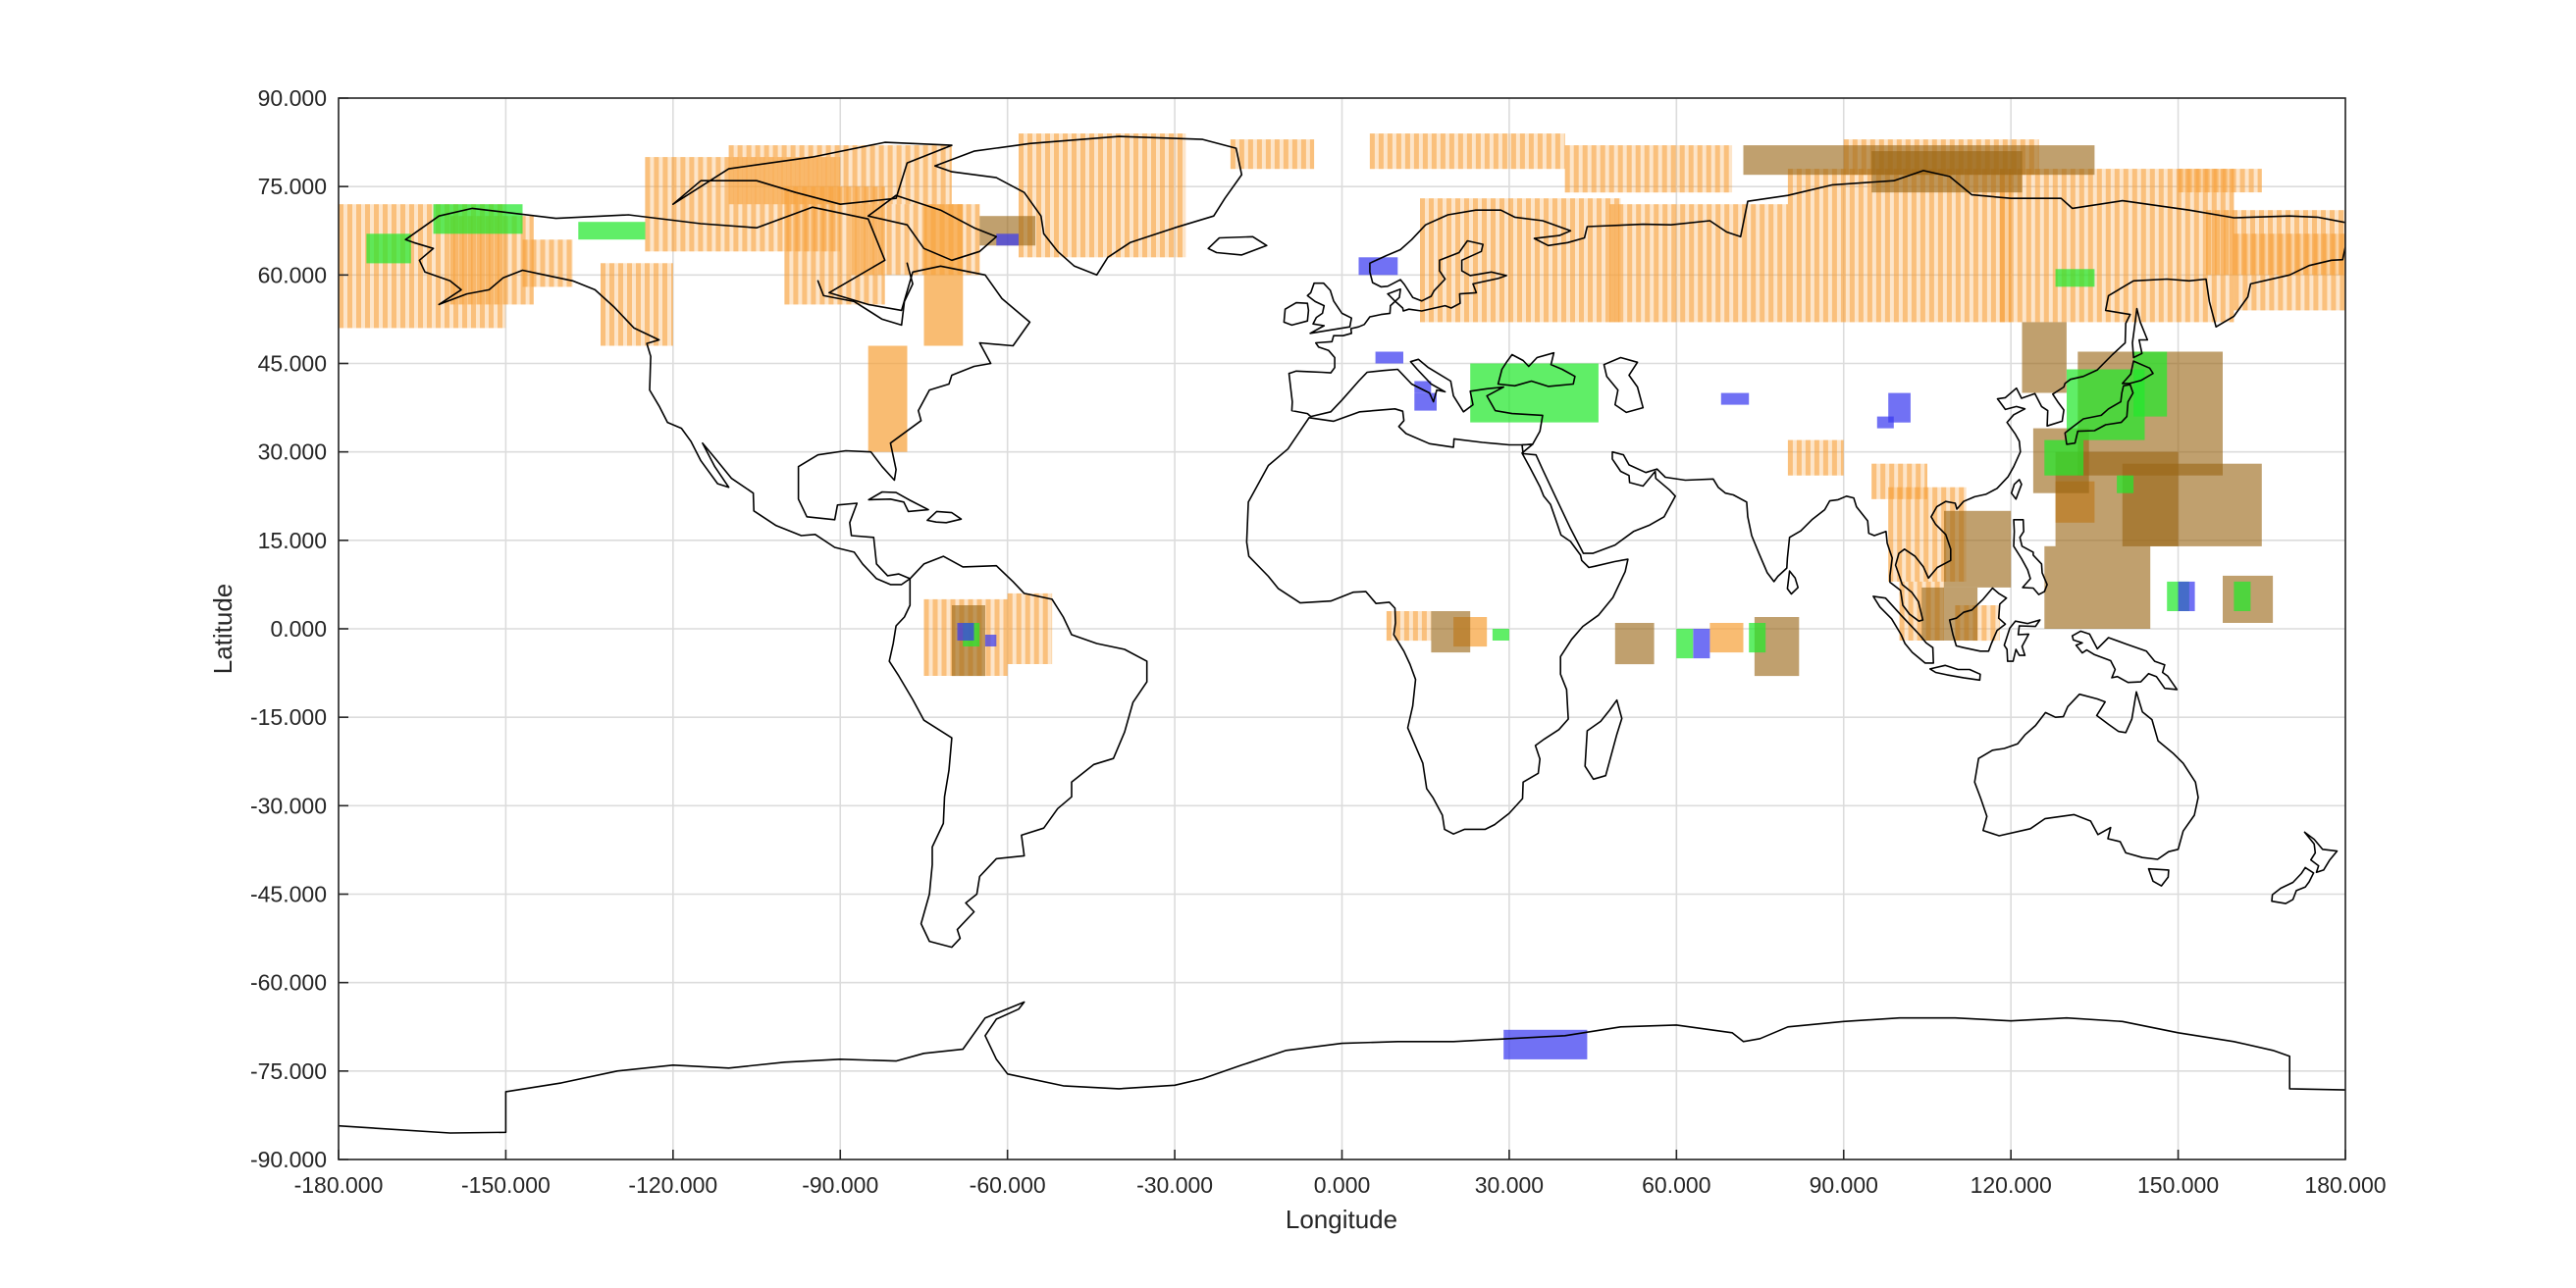 Image resolution: width=2576 pixels, height=1288 pixels. Describe the element at coordinates (944, 517) in the screenshot. I see `hispaniola-coastline` at that location.